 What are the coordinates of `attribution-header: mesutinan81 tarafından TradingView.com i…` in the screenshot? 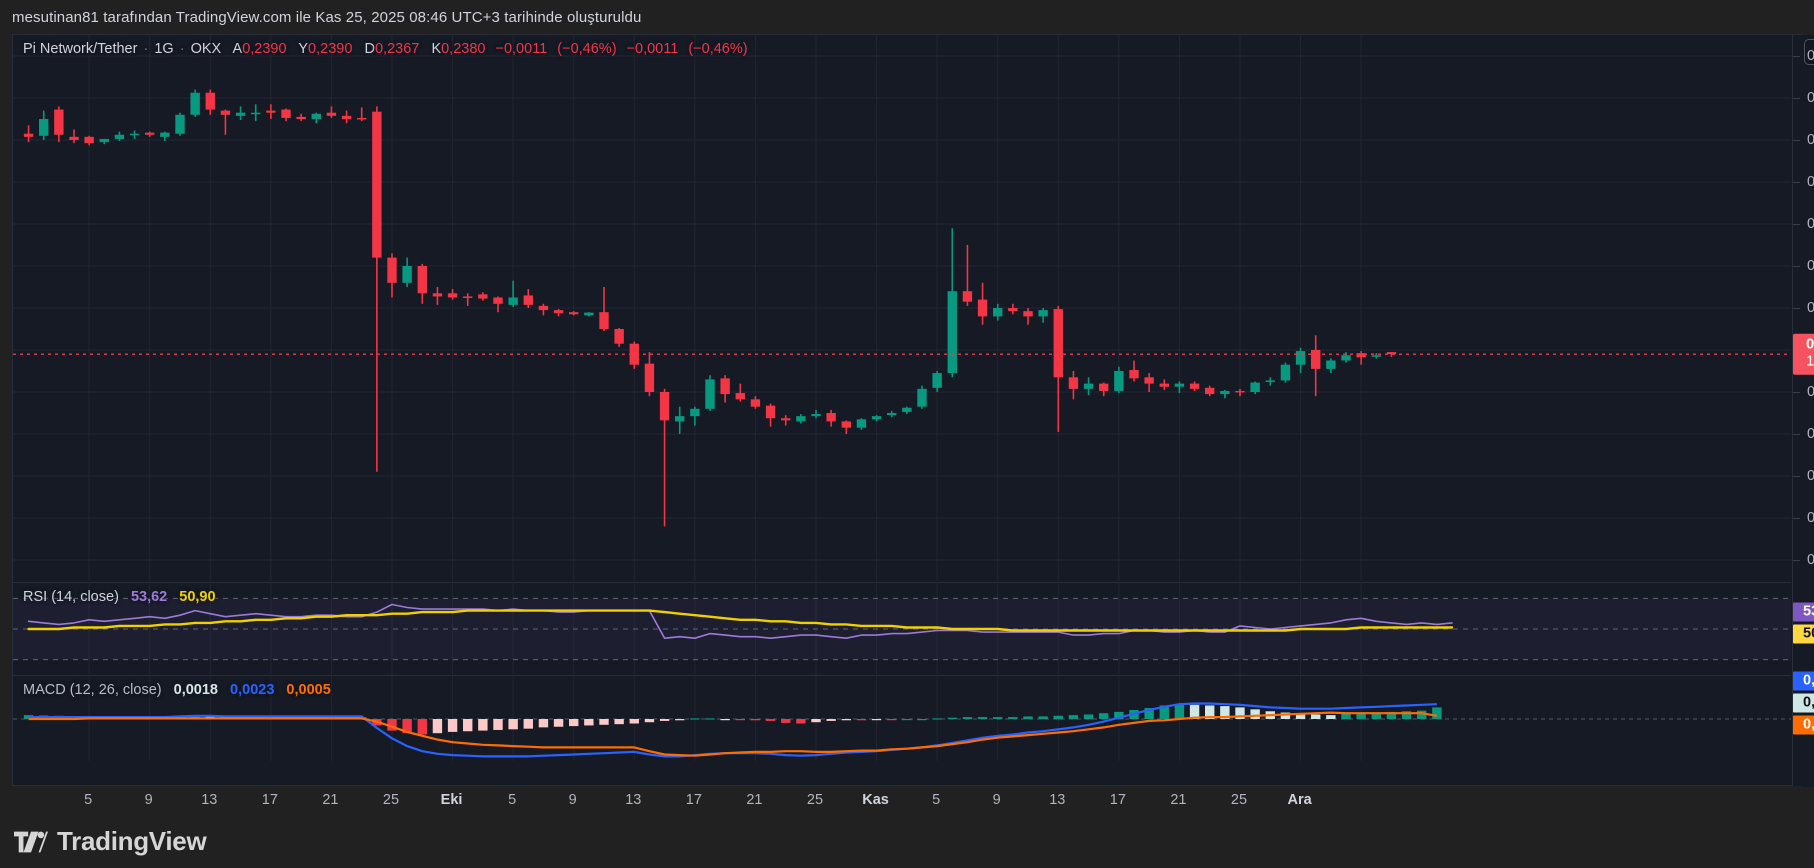 It's located at (907, 17).